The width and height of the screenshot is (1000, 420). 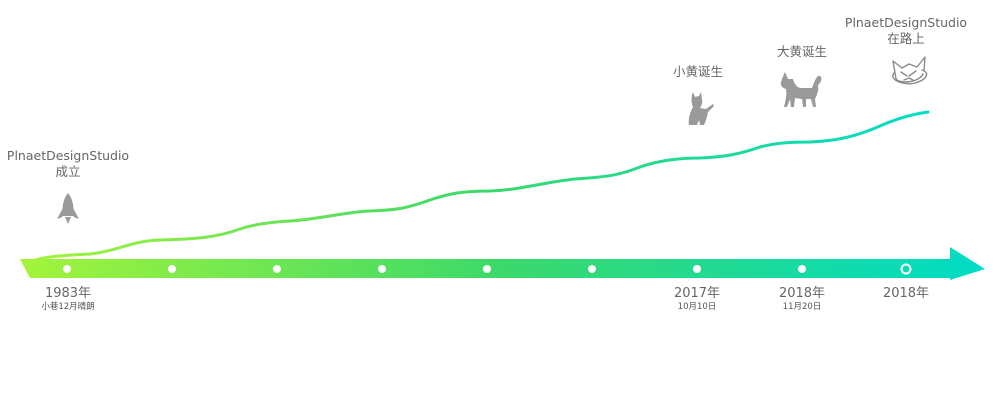 I want to click on milestone-xiaohuang-date: 10月10日, so click(x=697, y=307).